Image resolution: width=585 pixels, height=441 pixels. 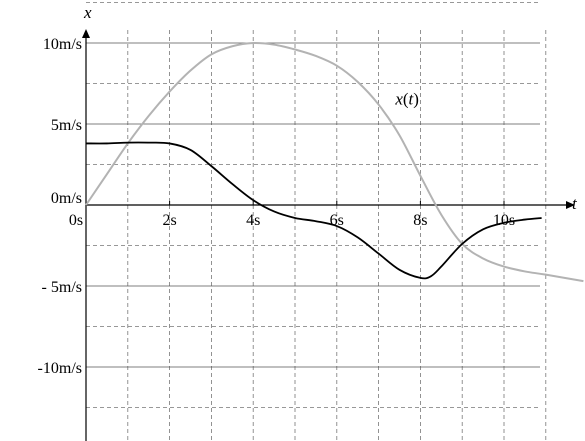 What do you see at coordinates (62, 287) in the screenshot?
I see `y-tick-label: - 5m/s` at bounding box center [62, 287].